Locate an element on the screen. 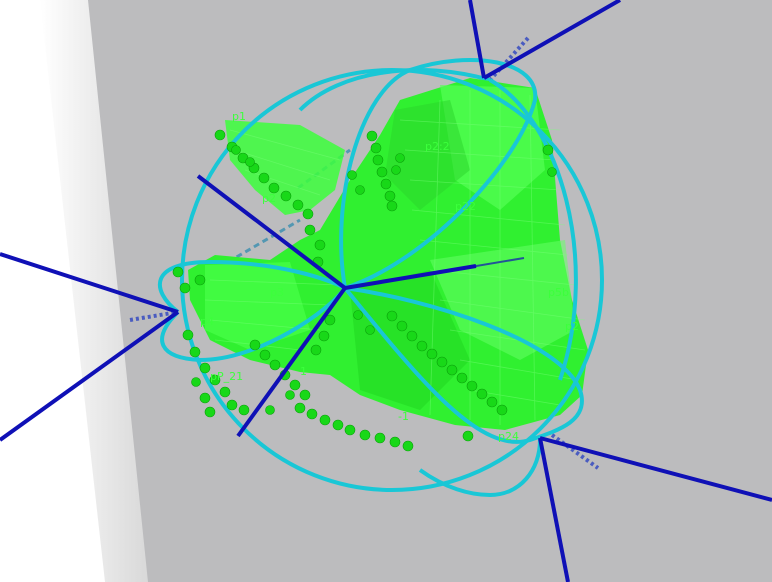  atom-label: p3 is located at coordinates (277, 292).